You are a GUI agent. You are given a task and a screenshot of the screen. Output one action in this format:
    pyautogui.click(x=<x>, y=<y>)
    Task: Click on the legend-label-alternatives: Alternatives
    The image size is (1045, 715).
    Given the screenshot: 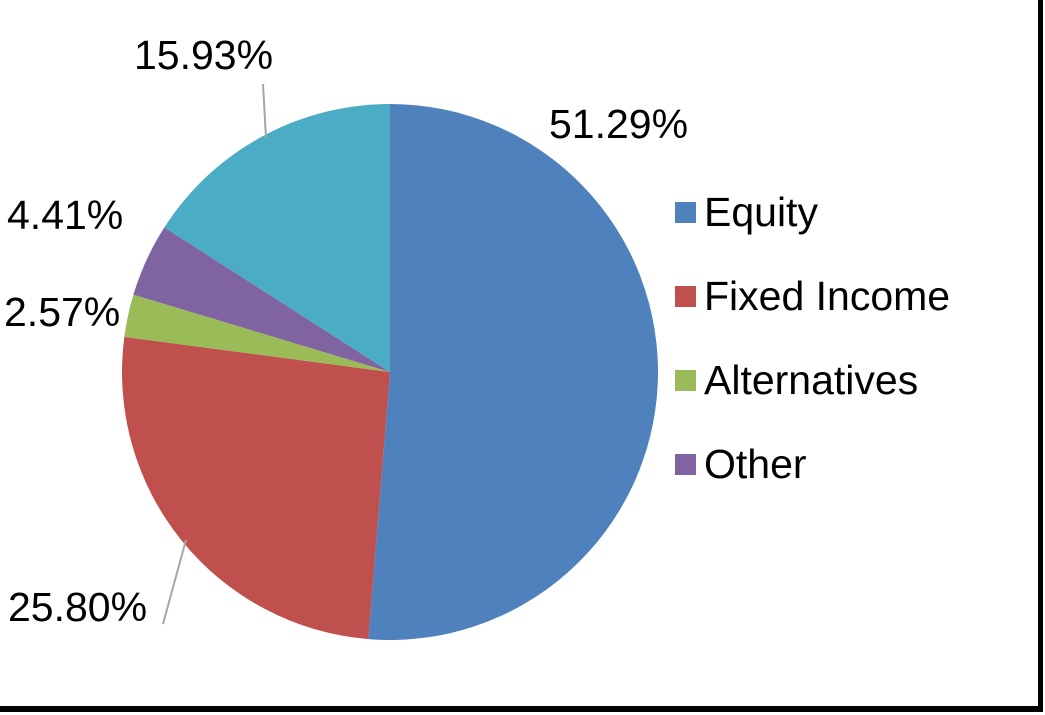 What is the action you would take?
    pyautogui.click(x=811, y=379)
    